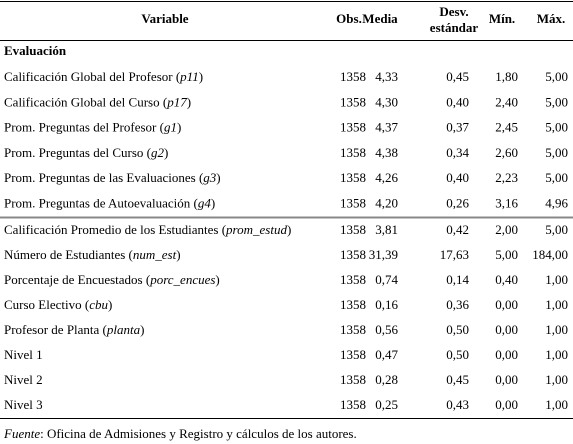 This screenshot has height=444, width=573. I want to click on cell: 0,25, so click(386, 404).